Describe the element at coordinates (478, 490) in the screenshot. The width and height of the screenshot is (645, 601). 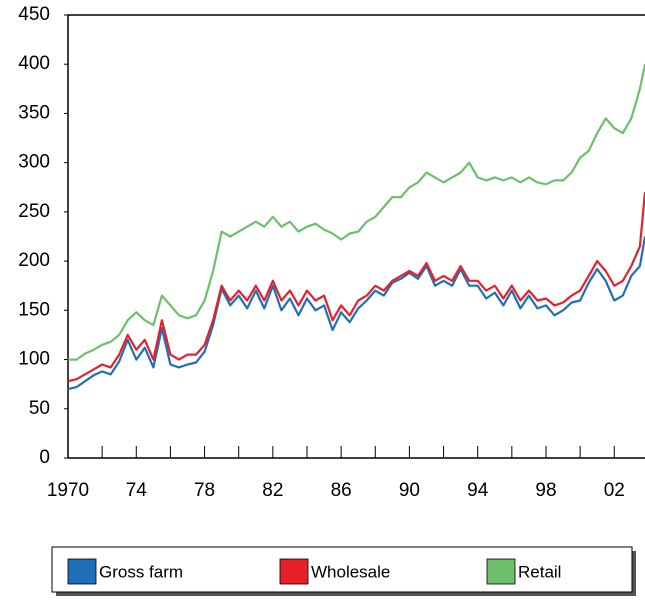
I see `x-tick-label: 94` at that location.